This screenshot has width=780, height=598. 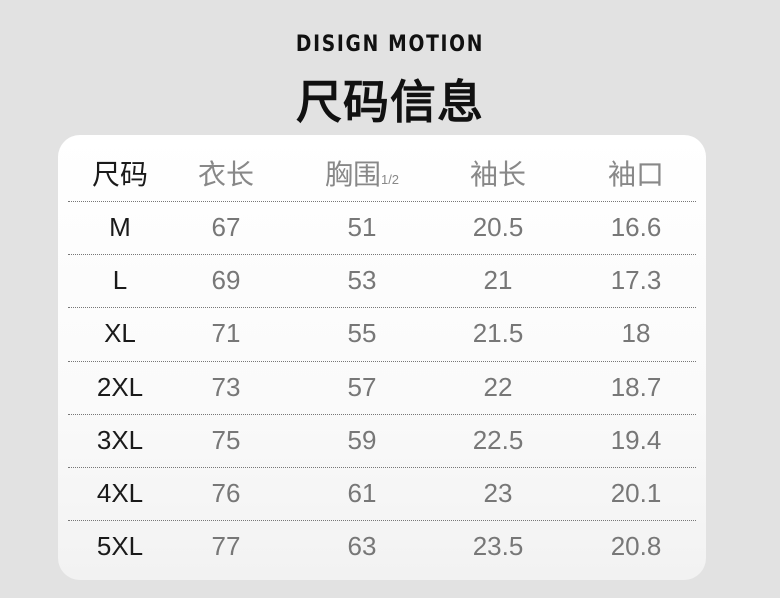 I want to click on size-label: 4XL, so click(x=120, y=493).